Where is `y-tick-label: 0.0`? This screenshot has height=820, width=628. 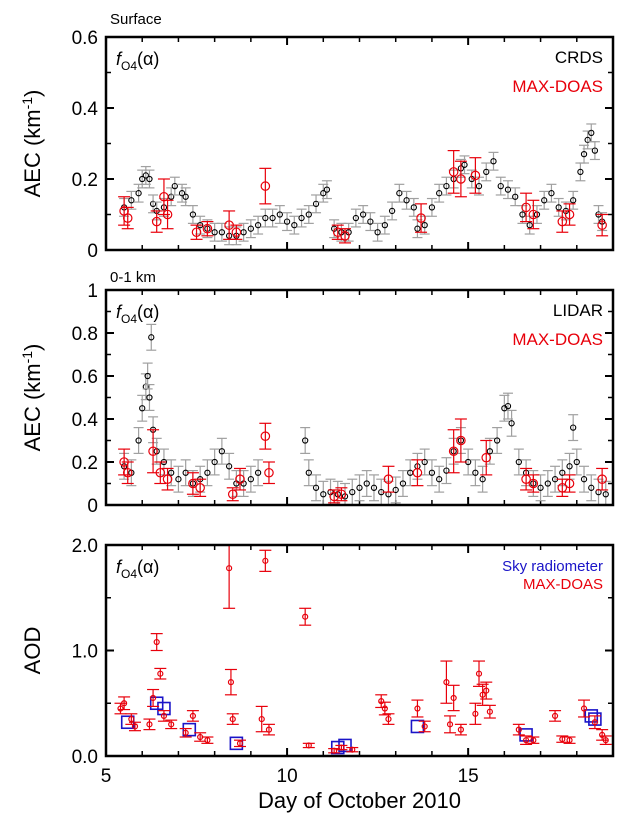 y-tick-label: 0.0 is located at coordinates (85, 757).